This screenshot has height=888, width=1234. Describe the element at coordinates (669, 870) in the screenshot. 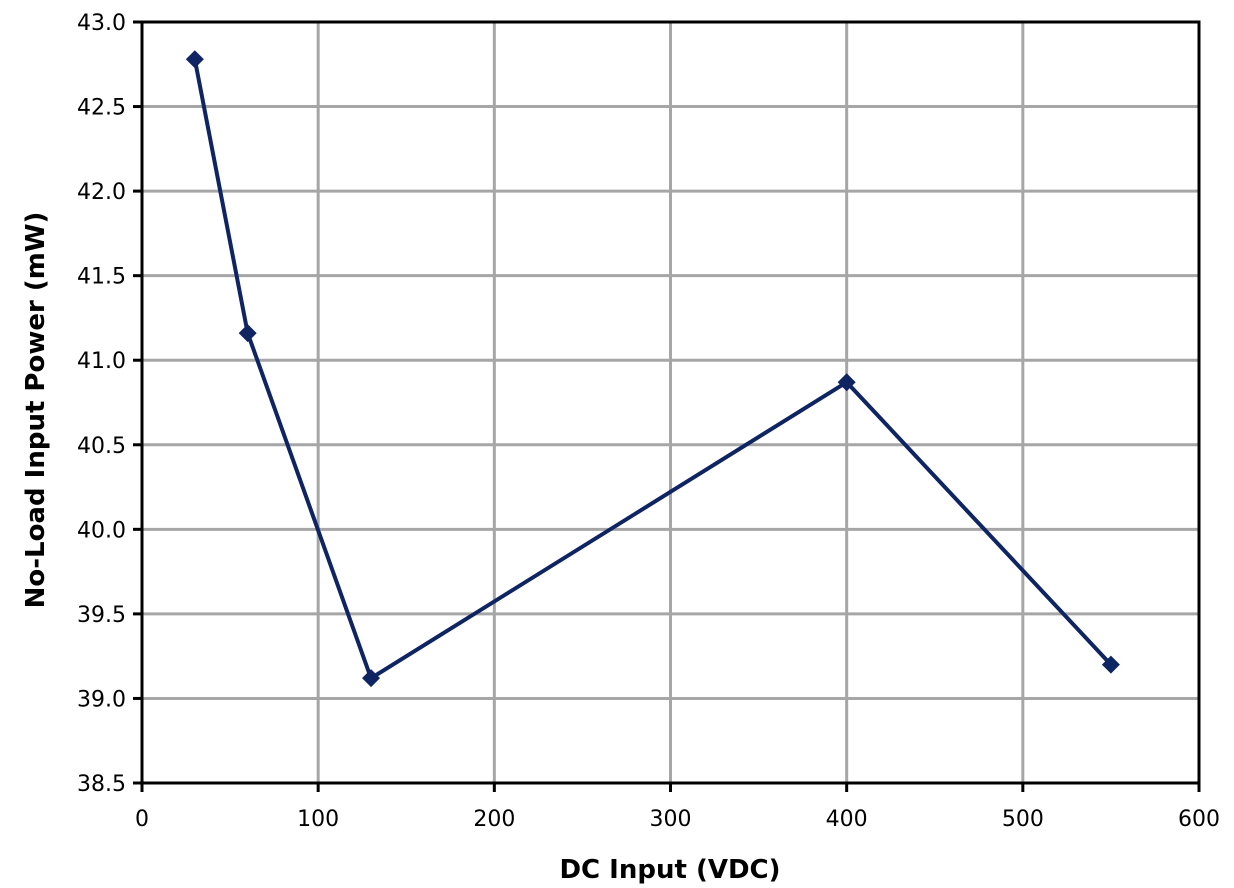

I see `x-axis-title: DC Input (VDC)` at that location.